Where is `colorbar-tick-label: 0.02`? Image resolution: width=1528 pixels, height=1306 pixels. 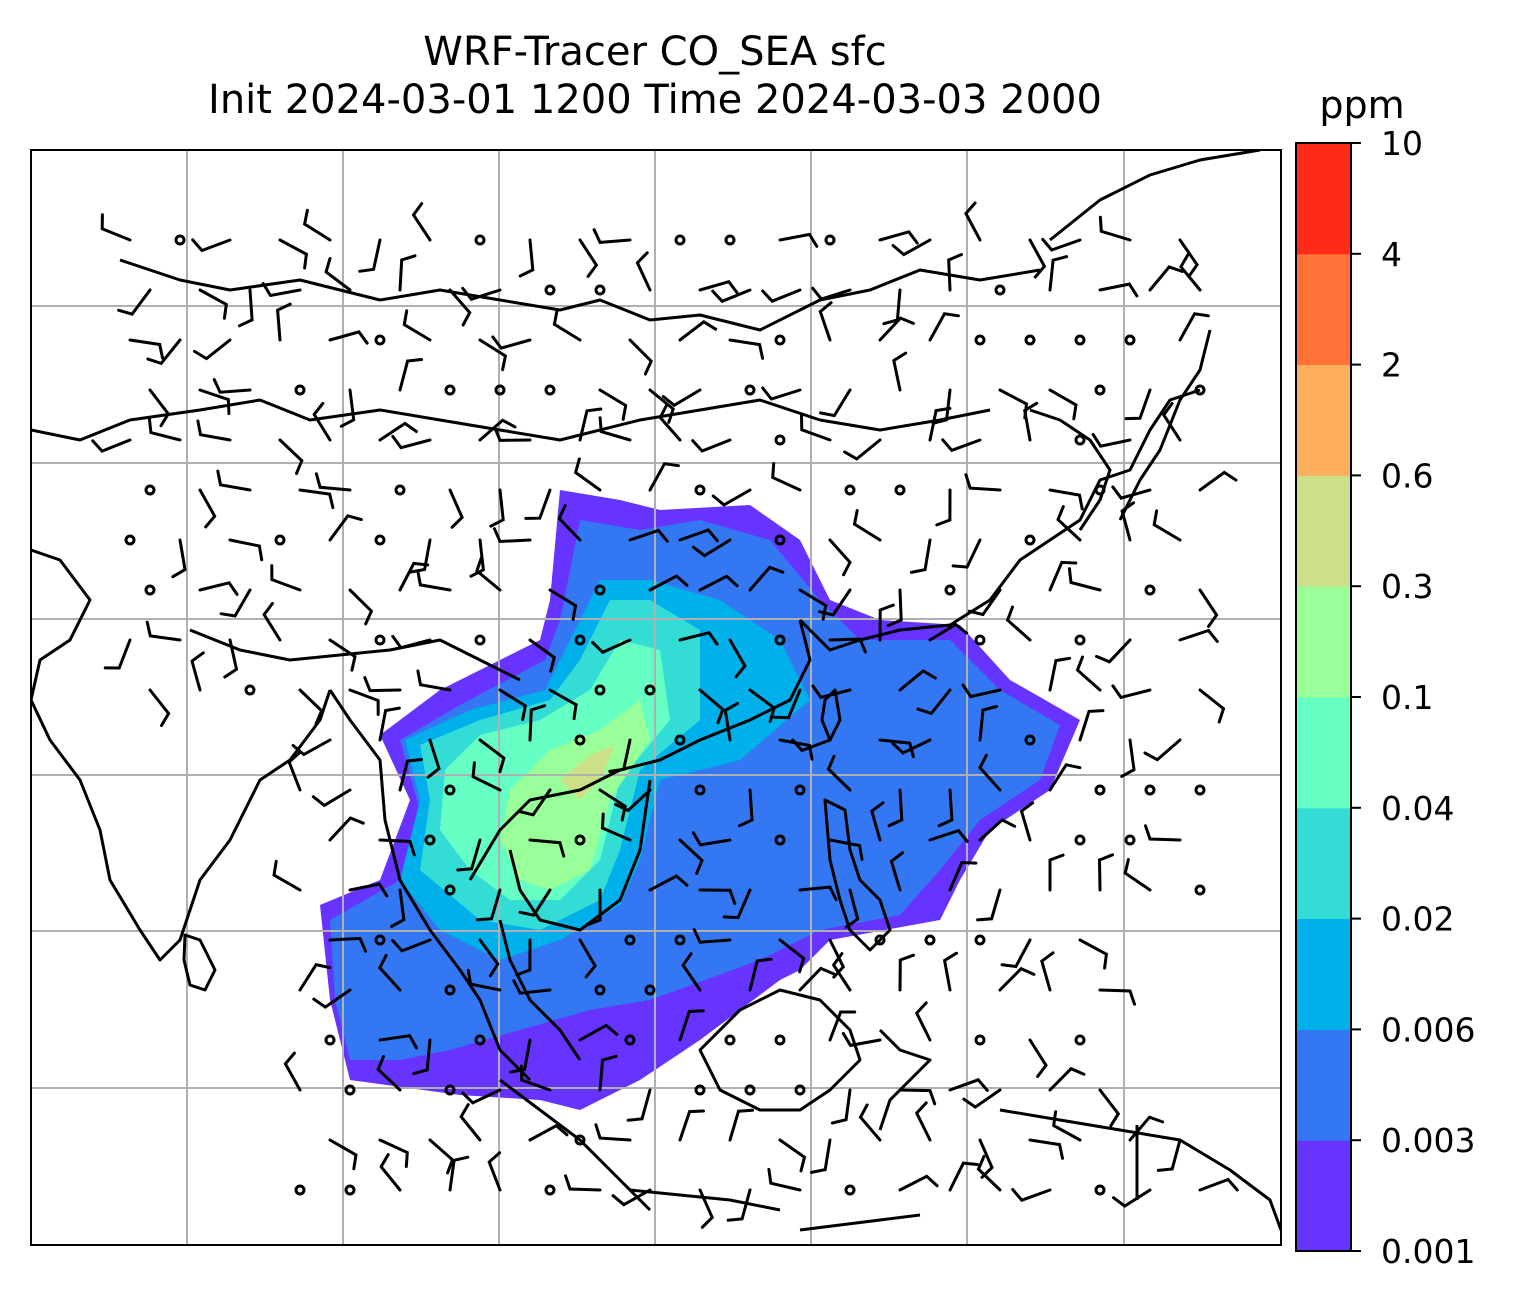 colorbar-tick-label: 0.02 is located at coordinates (1417, 919).